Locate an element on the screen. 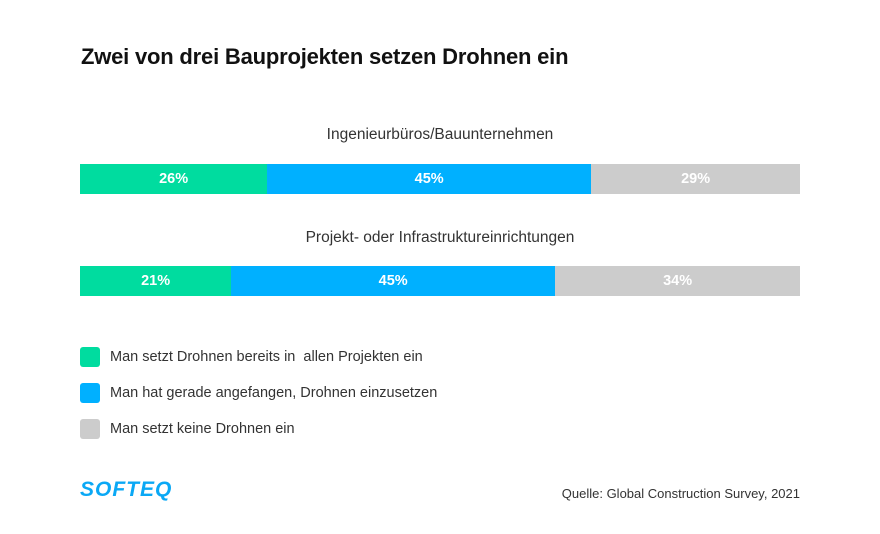 The image size is (880, 534). data-label: 29% is located at coordinates (696, 179).